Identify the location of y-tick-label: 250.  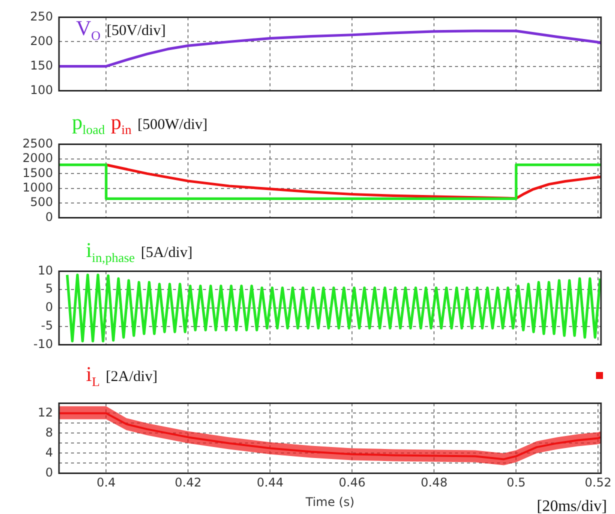
(41, 16).